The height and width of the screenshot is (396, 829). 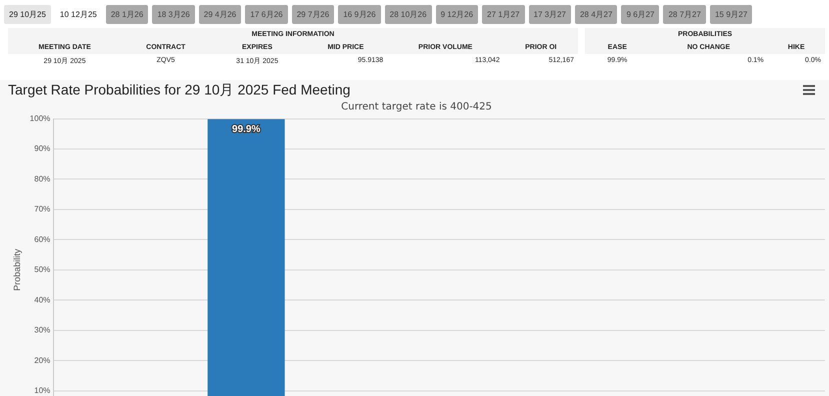 What do you see at coordinates (42, 360) in the screenshot?
I see `y-tick-label: 20%` at bounding box center [42, 360].